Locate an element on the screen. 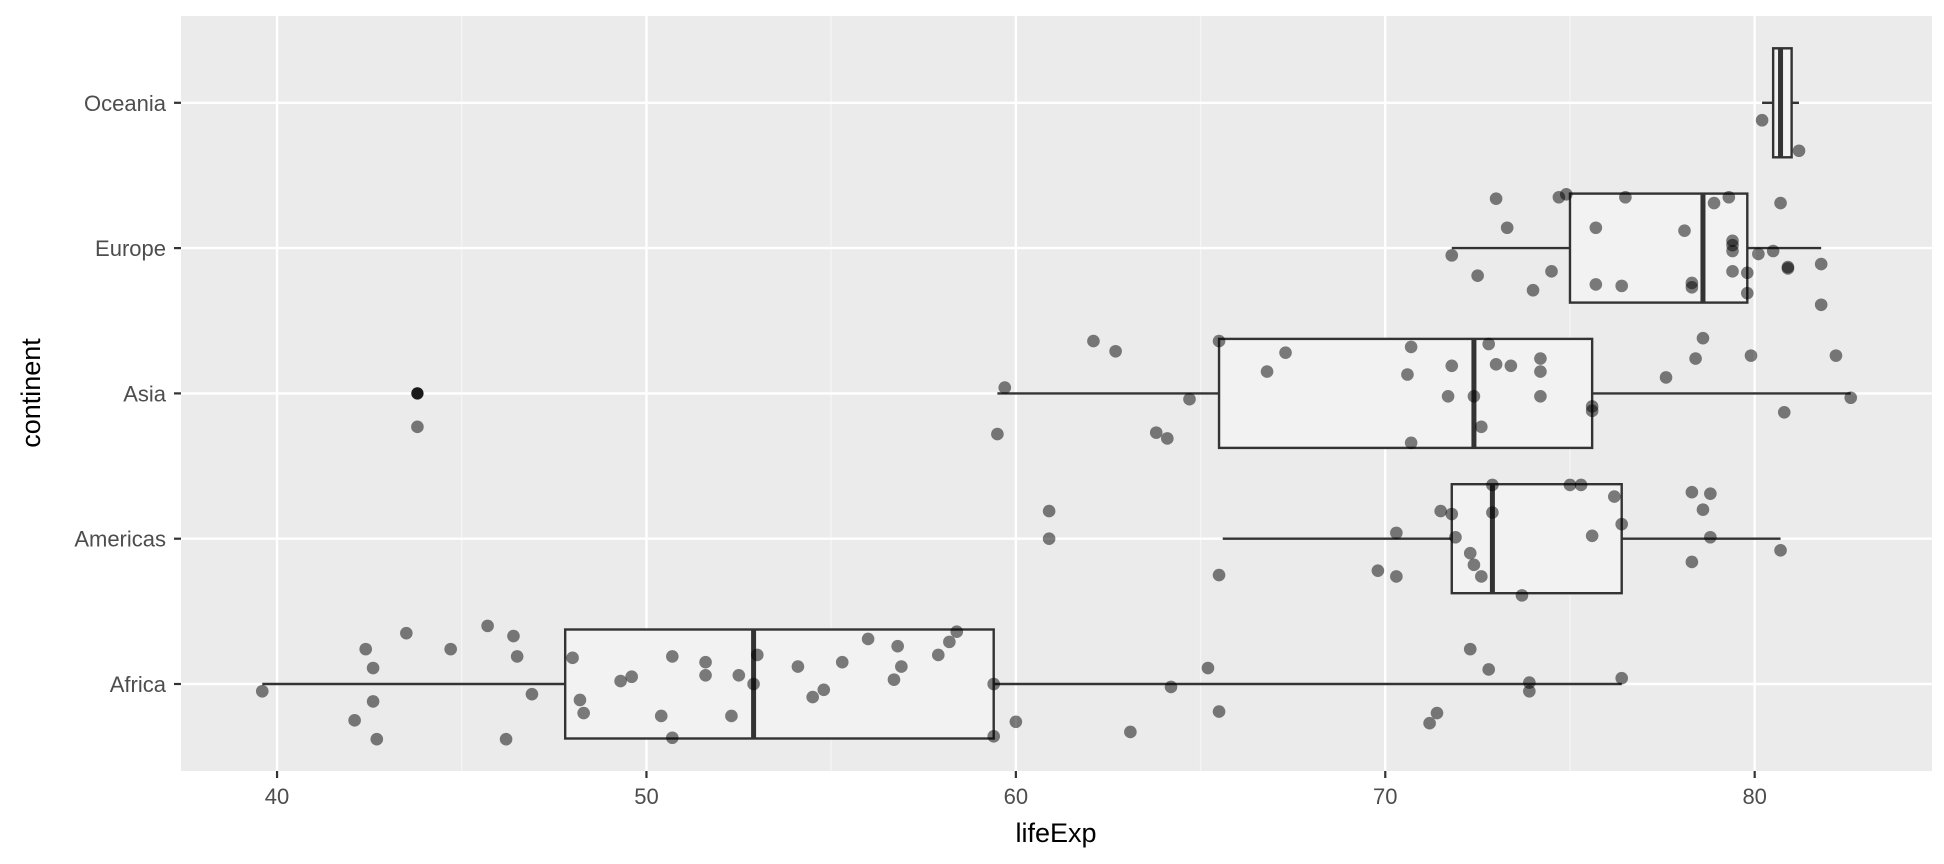  y-tick-label-oceania: Oceania is located at coordinates (125, 103).